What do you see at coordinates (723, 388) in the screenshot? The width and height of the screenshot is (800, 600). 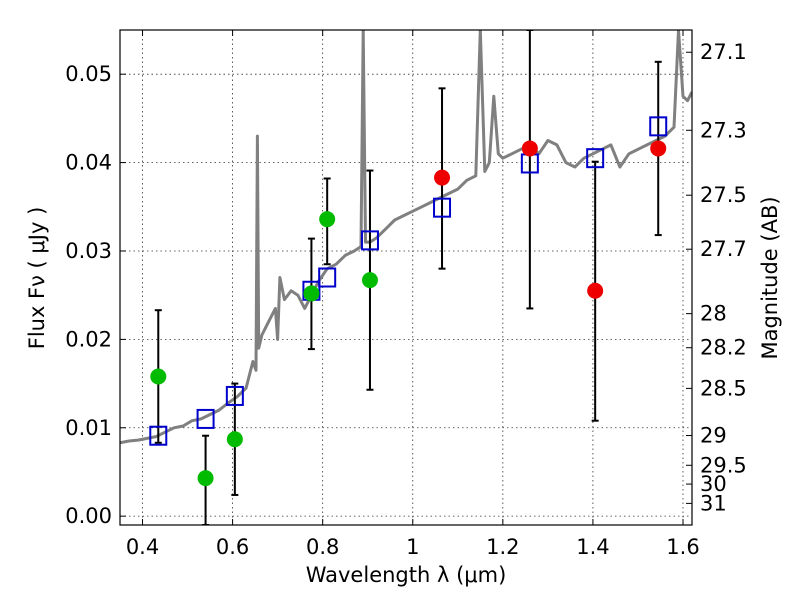 I see `mag-tick-label: 28.5` at bounding box center [723, 388].